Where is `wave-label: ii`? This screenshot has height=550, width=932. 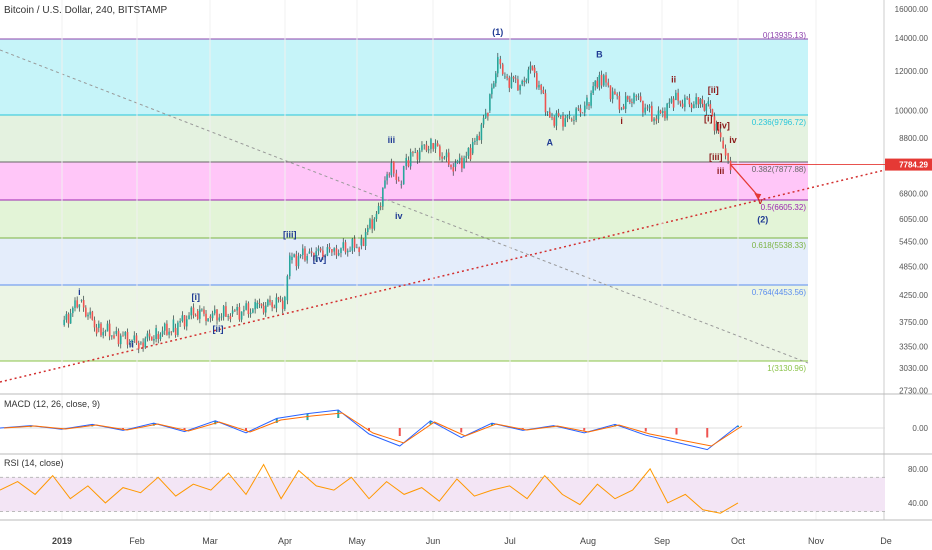 wave-label: ii is located at coordinates (673, 79).